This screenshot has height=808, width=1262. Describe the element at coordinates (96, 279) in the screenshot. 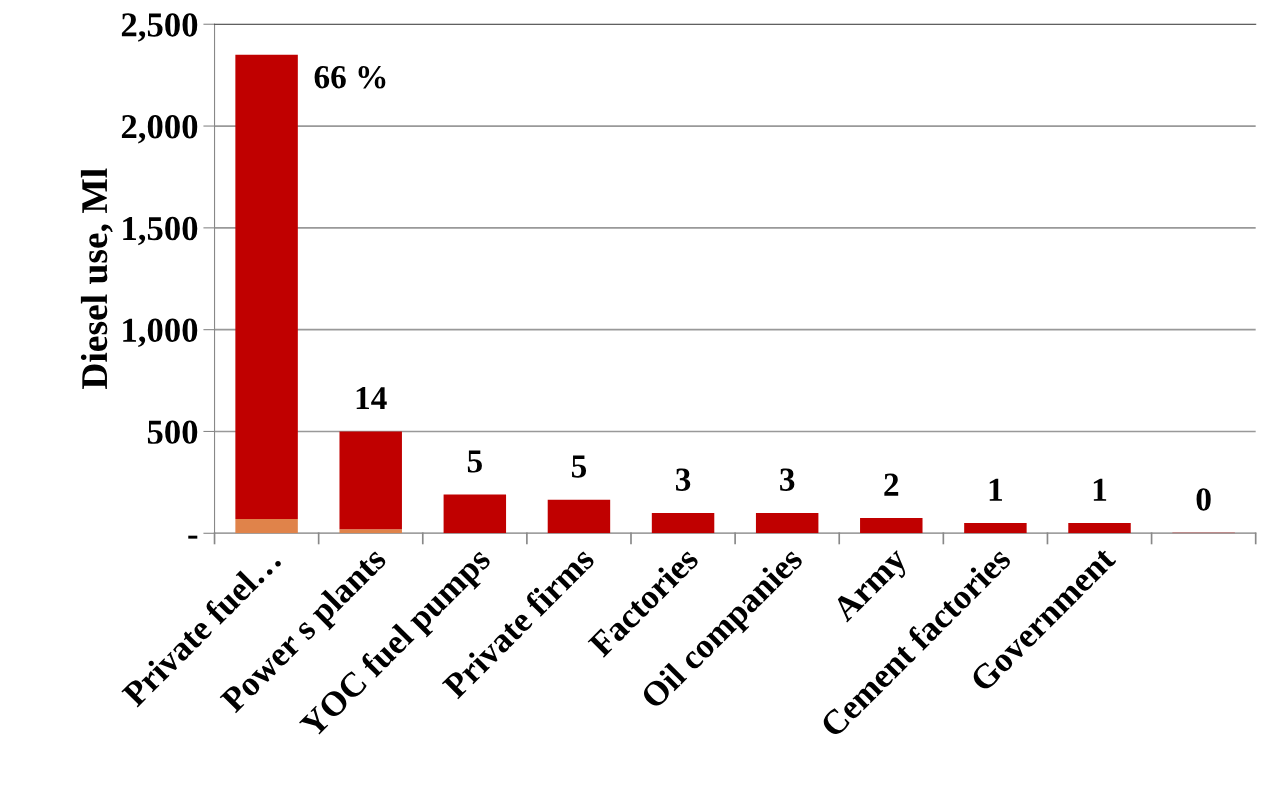

I see `y-axis-title: Diesel use, Ml` at that location.